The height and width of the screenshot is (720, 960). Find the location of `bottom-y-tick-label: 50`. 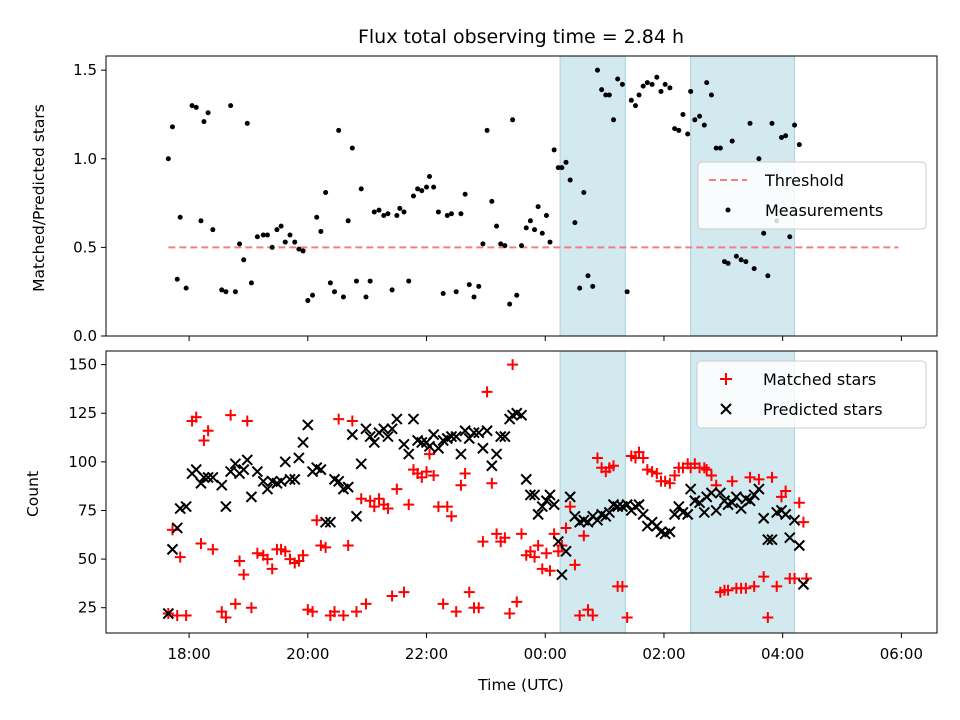

bottom-y-tick-label: 50 is located at coordinates (87, 559).